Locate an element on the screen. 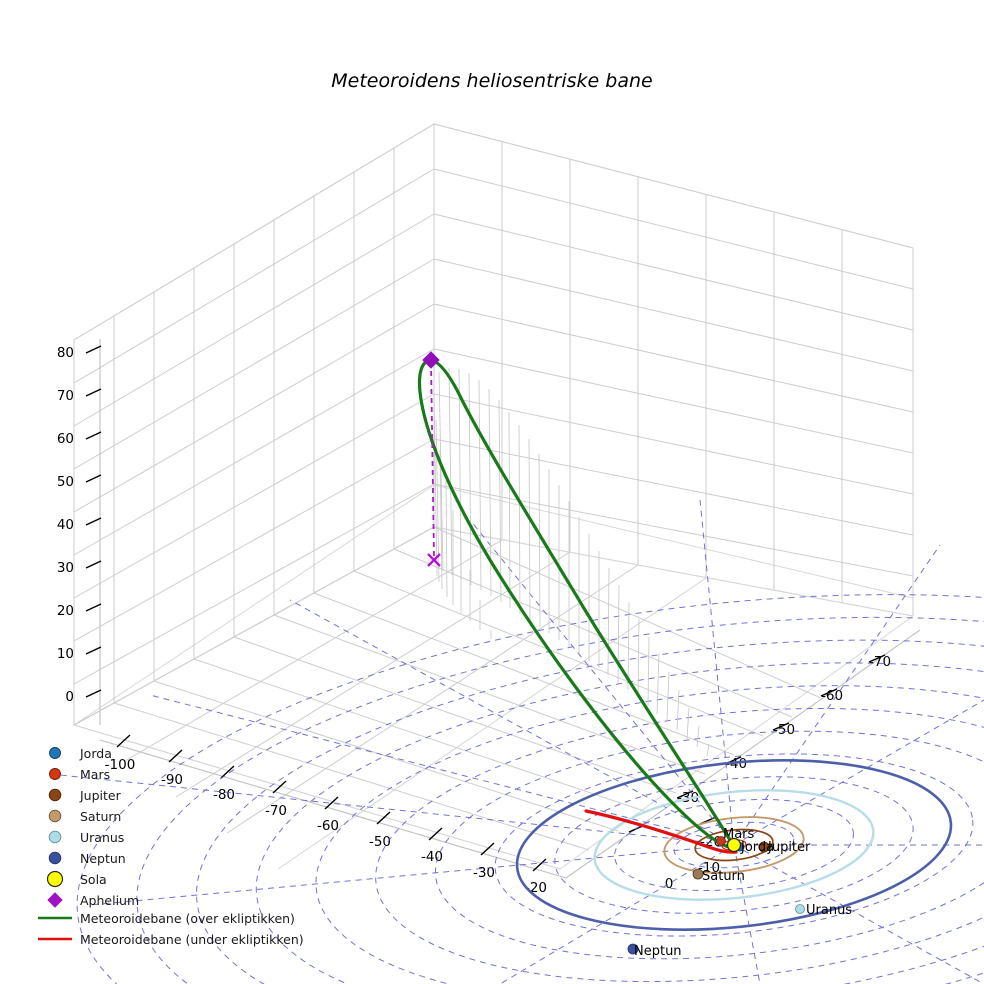 This screenshot has height=984, width=984. legend-item-uranus: Uranus is located at coordinates (86, 837).